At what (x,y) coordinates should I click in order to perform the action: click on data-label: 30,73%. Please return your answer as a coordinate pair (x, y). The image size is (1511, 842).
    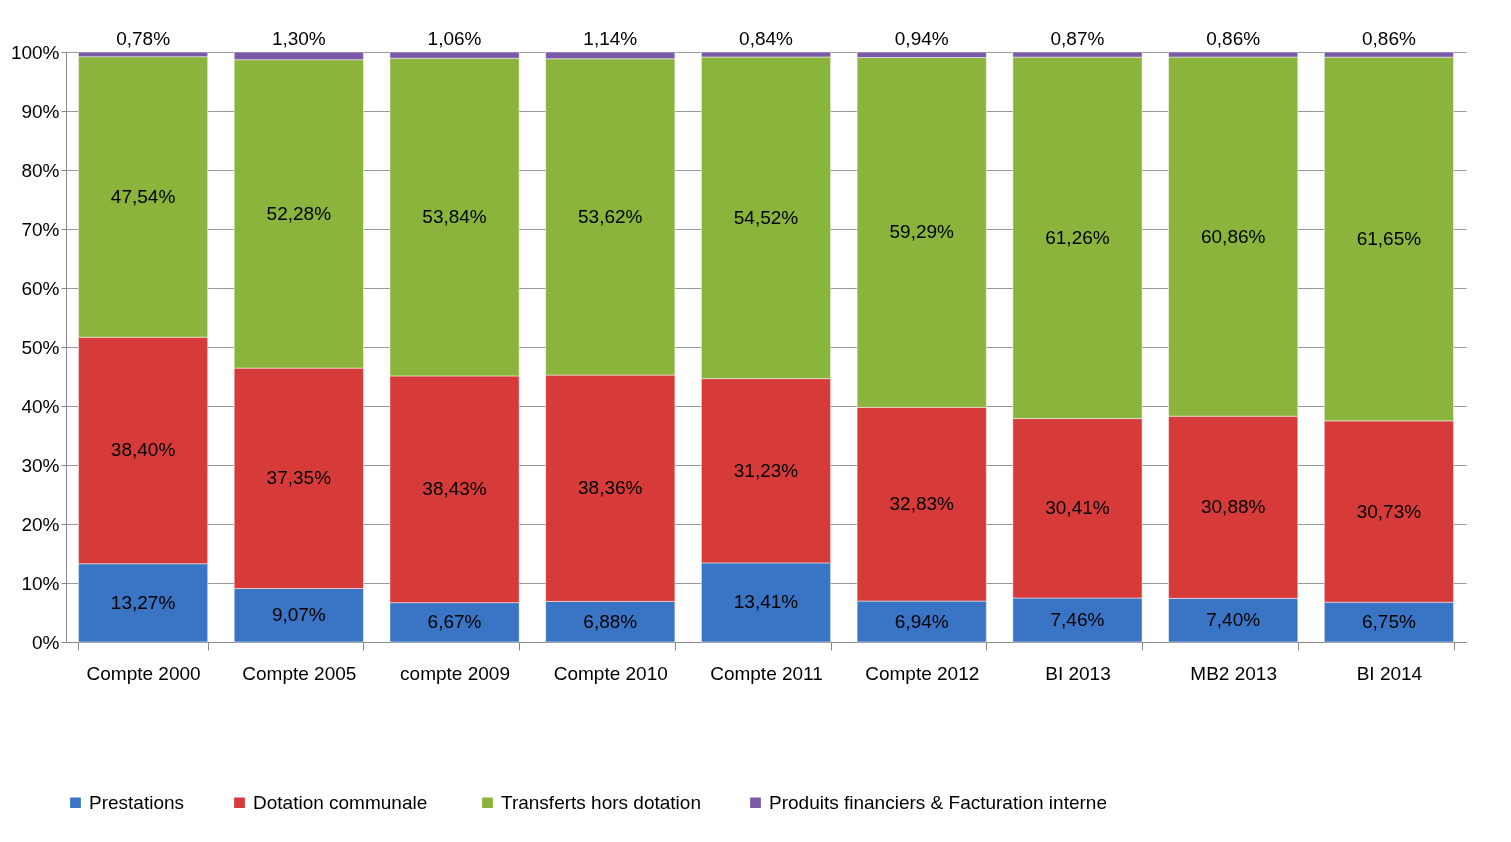
    Looking at the image, I should click on (1389, 511).